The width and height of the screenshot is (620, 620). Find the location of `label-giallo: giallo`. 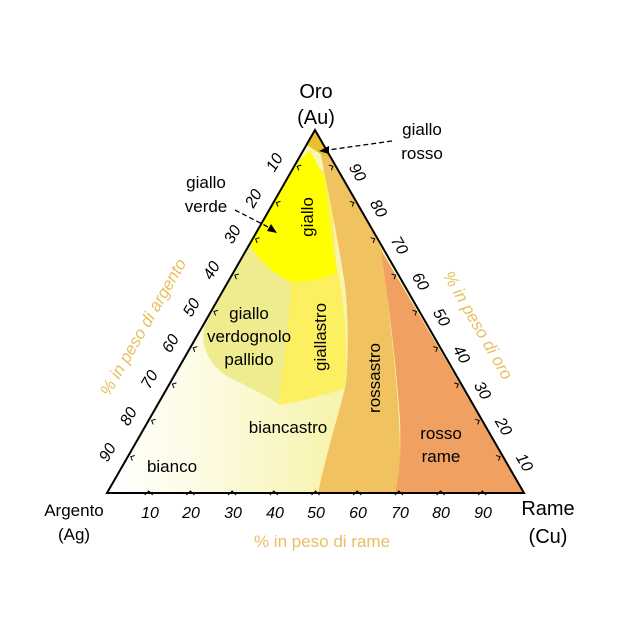

label-giallo: giallo is located at coordinates (307, 217).